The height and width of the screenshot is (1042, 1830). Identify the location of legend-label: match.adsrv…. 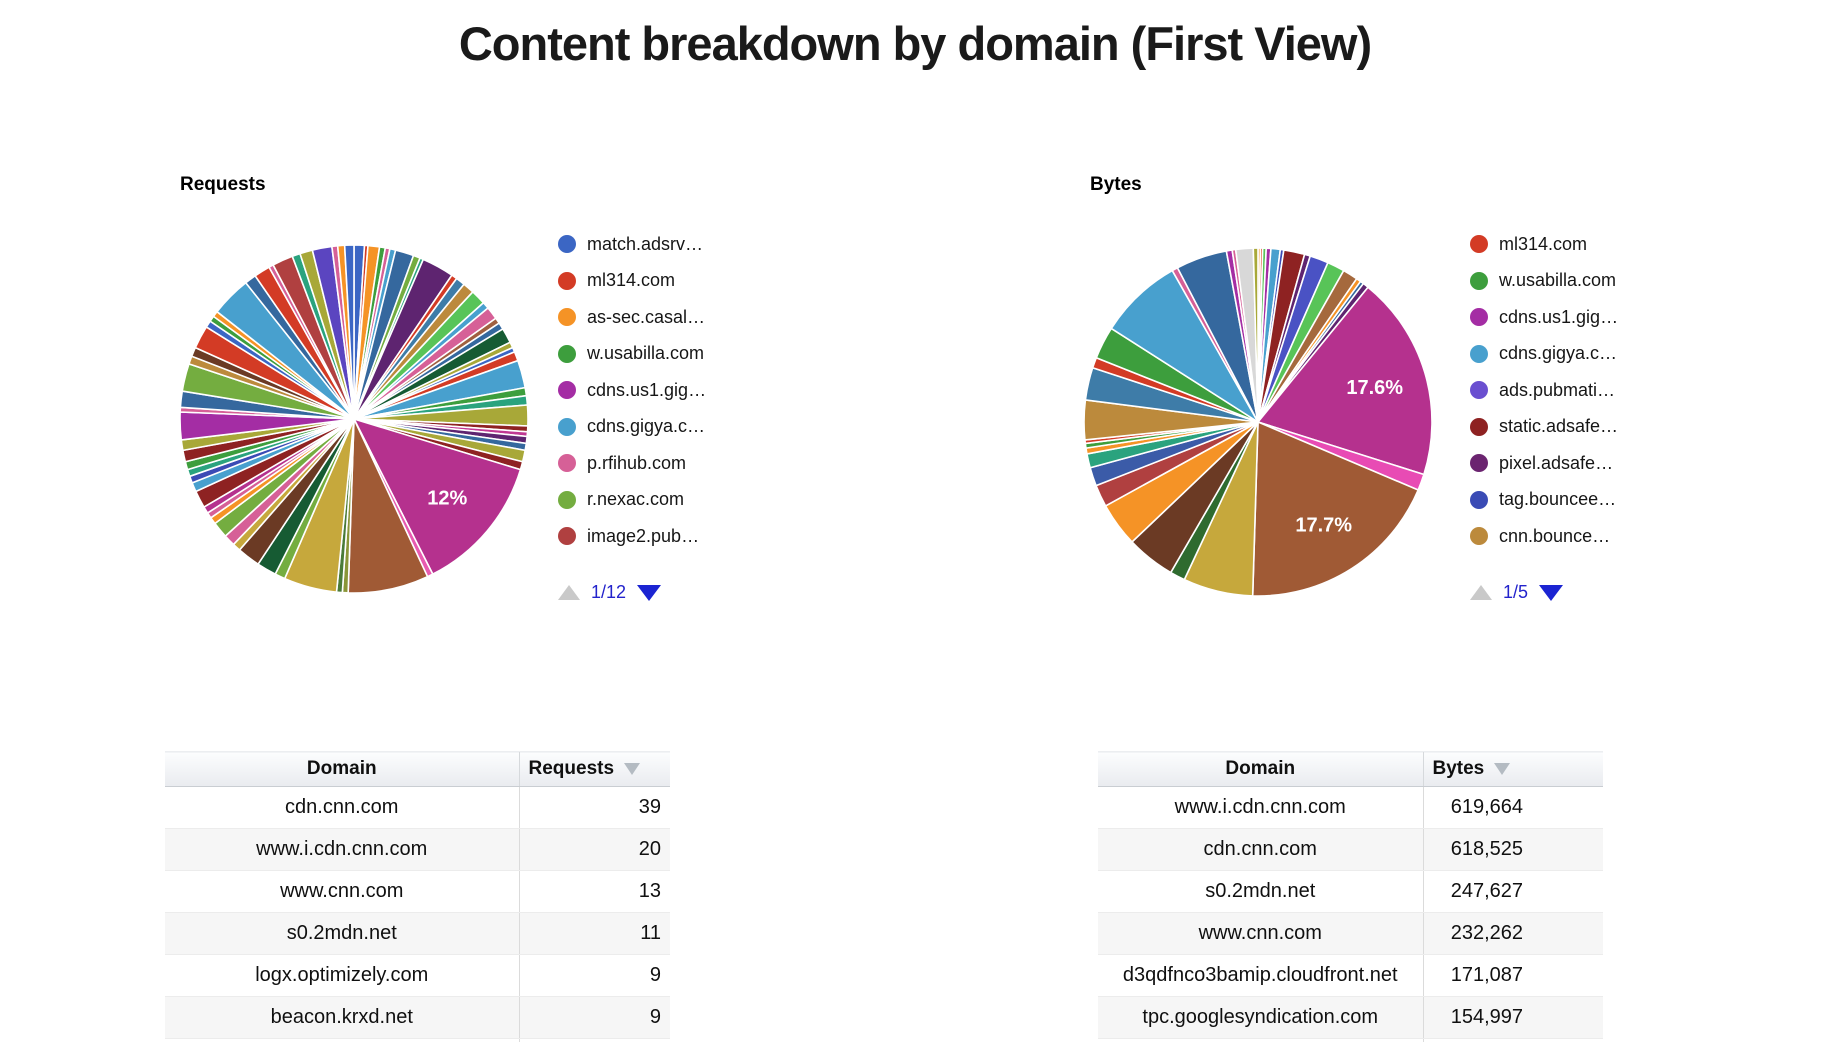
(645, 243).